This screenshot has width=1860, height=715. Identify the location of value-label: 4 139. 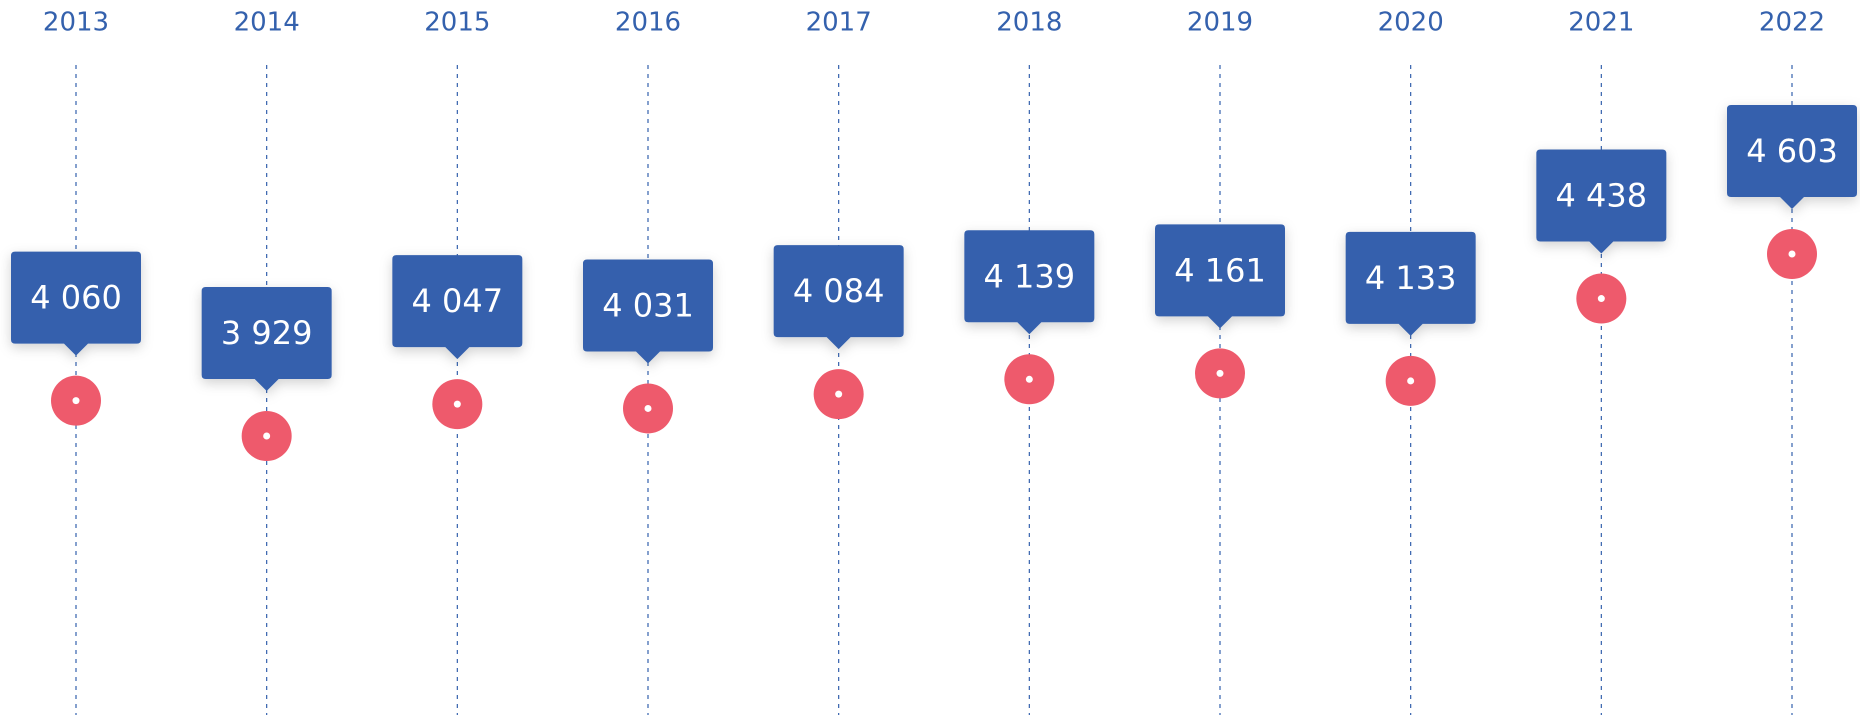
(1030, 276).